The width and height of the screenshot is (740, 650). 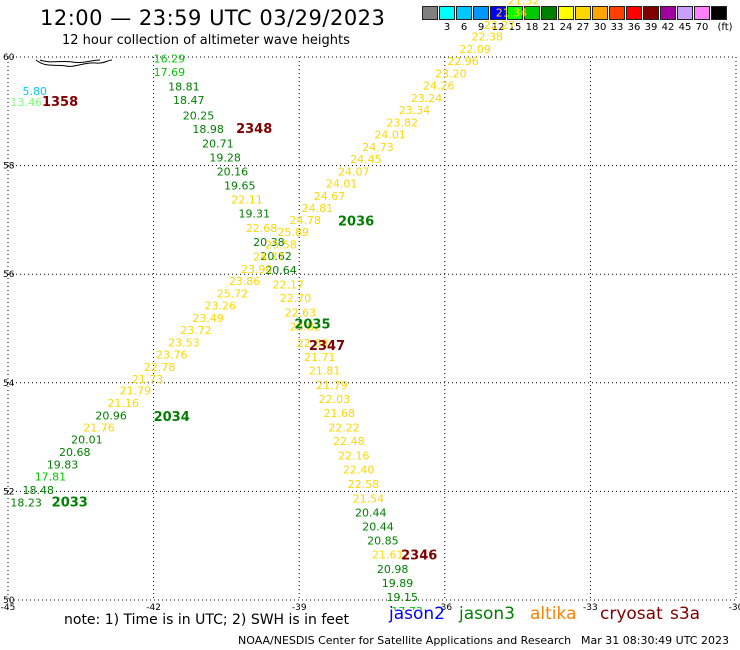 I want to click on legend-label: 21, so click(x=549, y=27).